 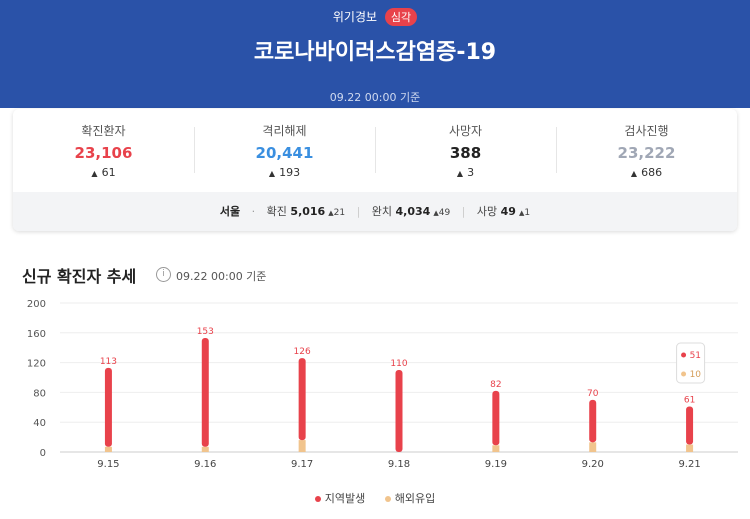 I want to click on stat-label: 검사진행, so click(x=646, y=131).